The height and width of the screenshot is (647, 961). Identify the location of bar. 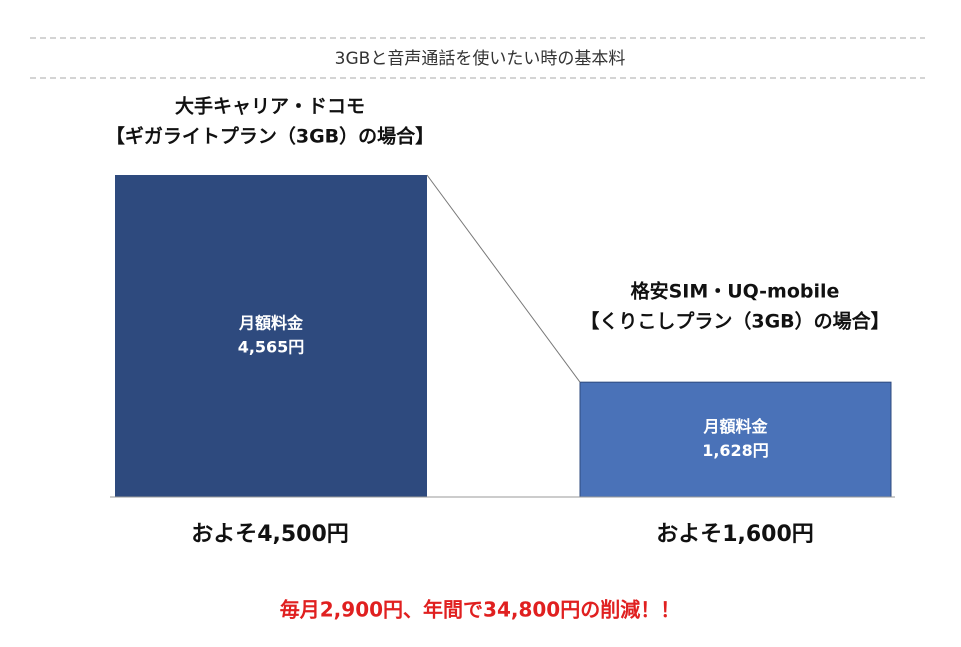
(735, 439).